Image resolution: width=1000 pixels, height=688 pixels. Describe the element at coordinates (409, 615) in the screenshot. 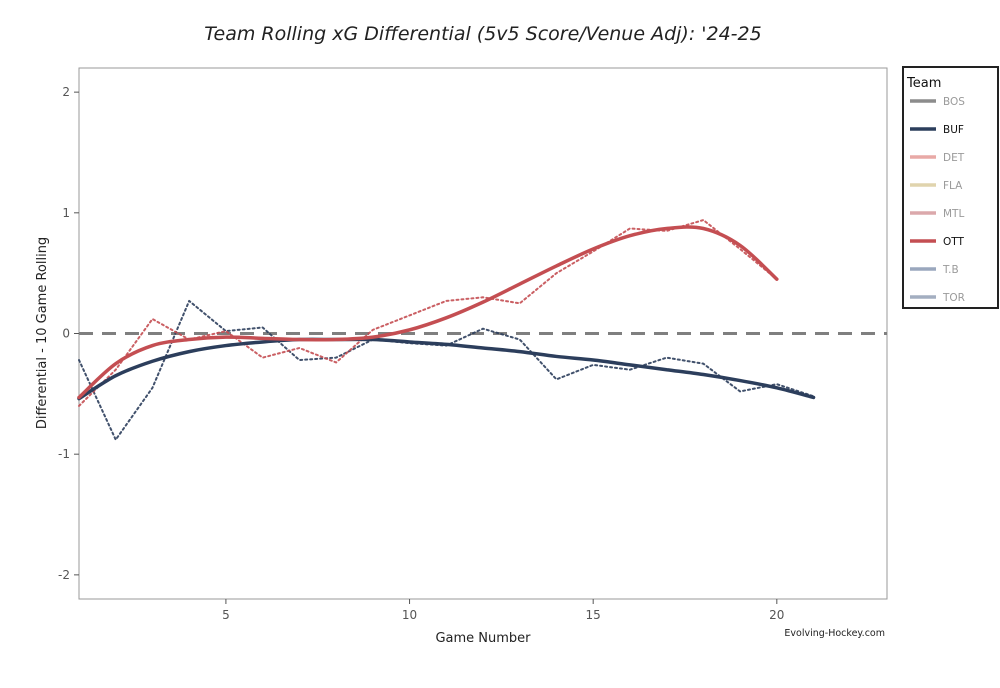

I see `x-tick-label: 10` at that location.